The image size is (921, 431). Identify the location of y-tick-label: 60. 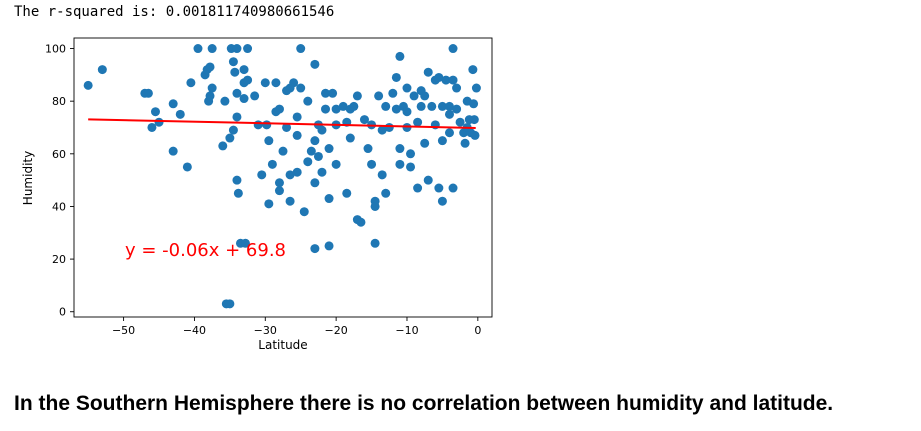
(59, 154).